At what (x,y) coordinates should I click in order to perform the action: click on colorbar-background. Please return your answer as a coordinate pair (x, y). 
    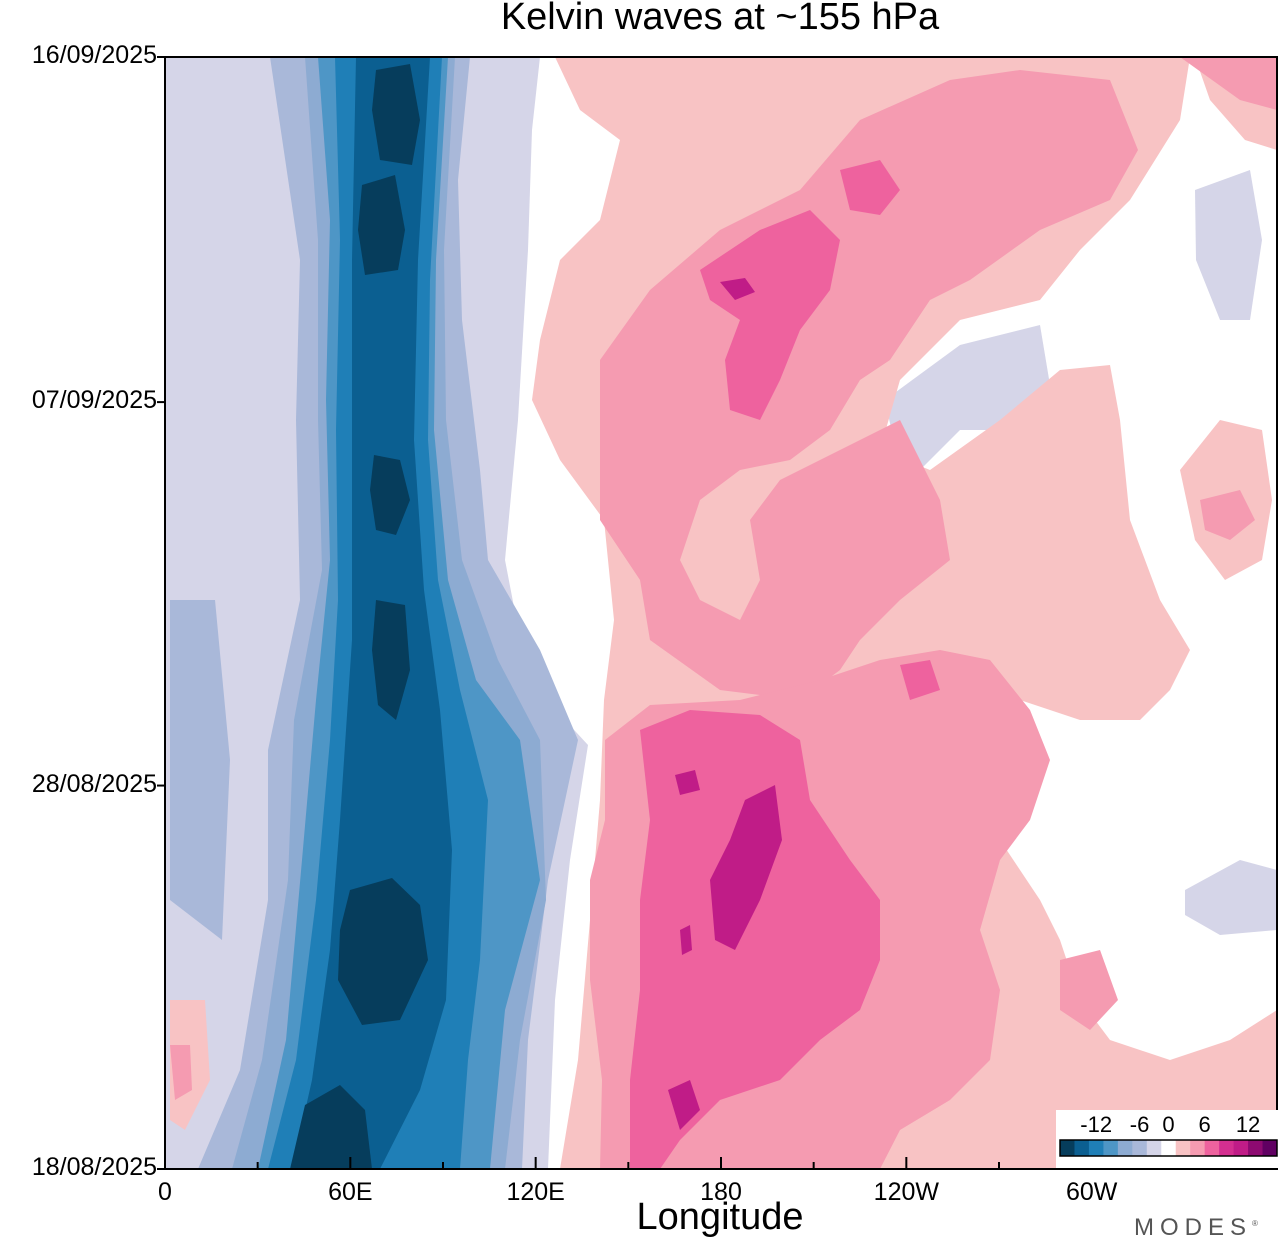
    Looking at the image, I should click on (1167, 1139).